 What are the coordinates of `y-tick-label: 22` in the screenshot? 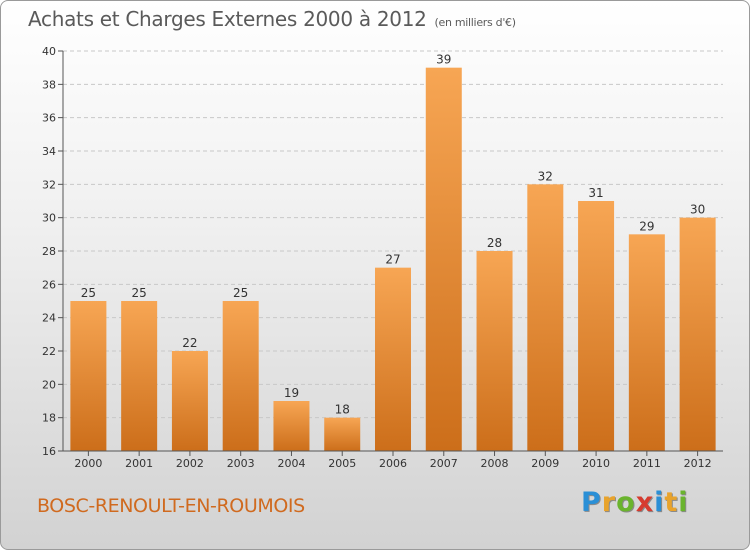 It's located at (49, 351).